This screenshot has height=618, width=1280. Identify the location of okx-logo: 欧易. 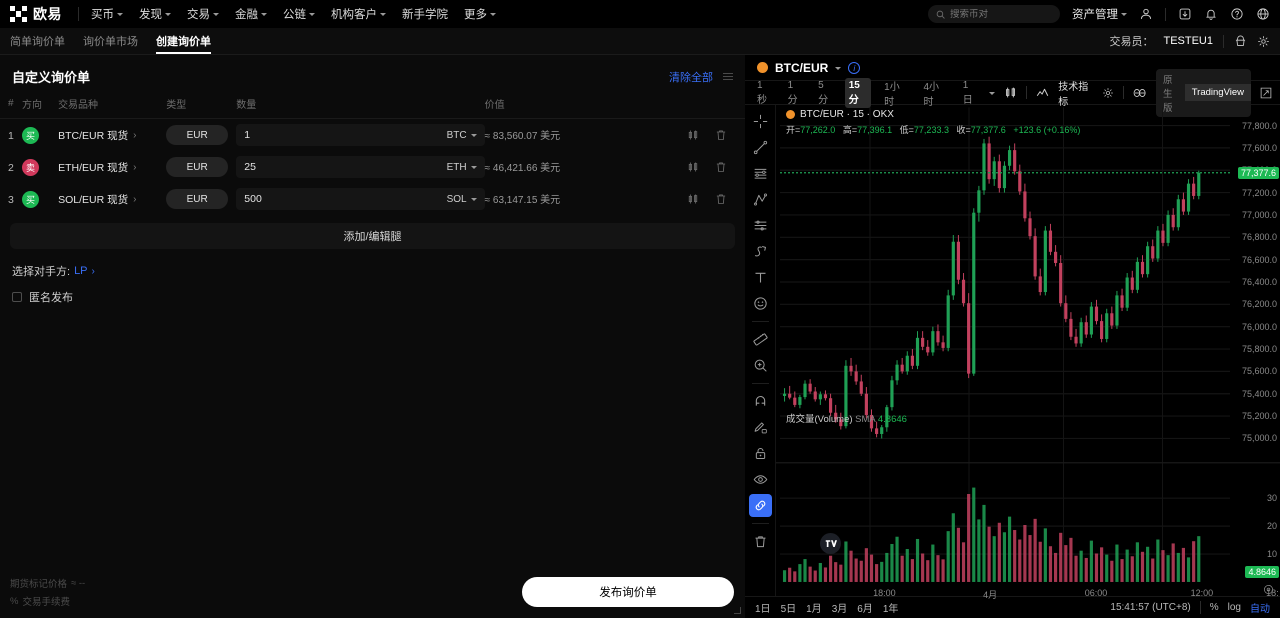
(36, 14).